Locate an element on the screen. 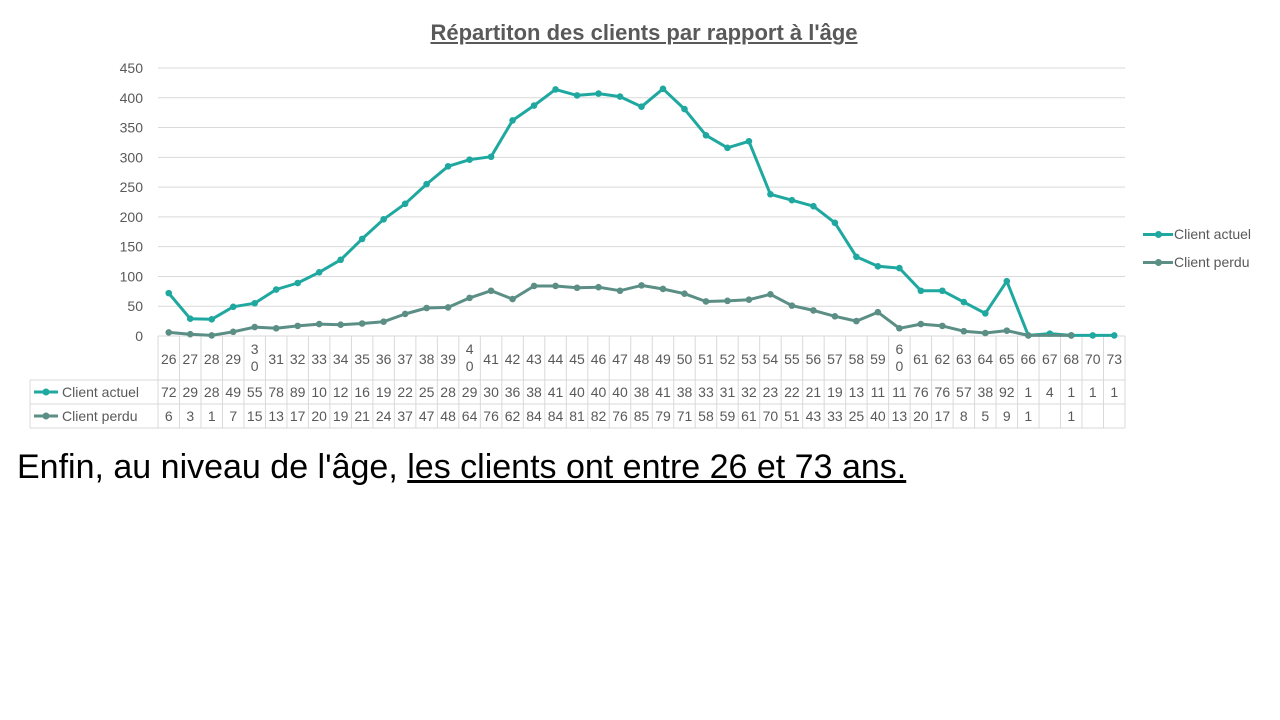  table-cell: 7 is located at coordinates (233, 416).